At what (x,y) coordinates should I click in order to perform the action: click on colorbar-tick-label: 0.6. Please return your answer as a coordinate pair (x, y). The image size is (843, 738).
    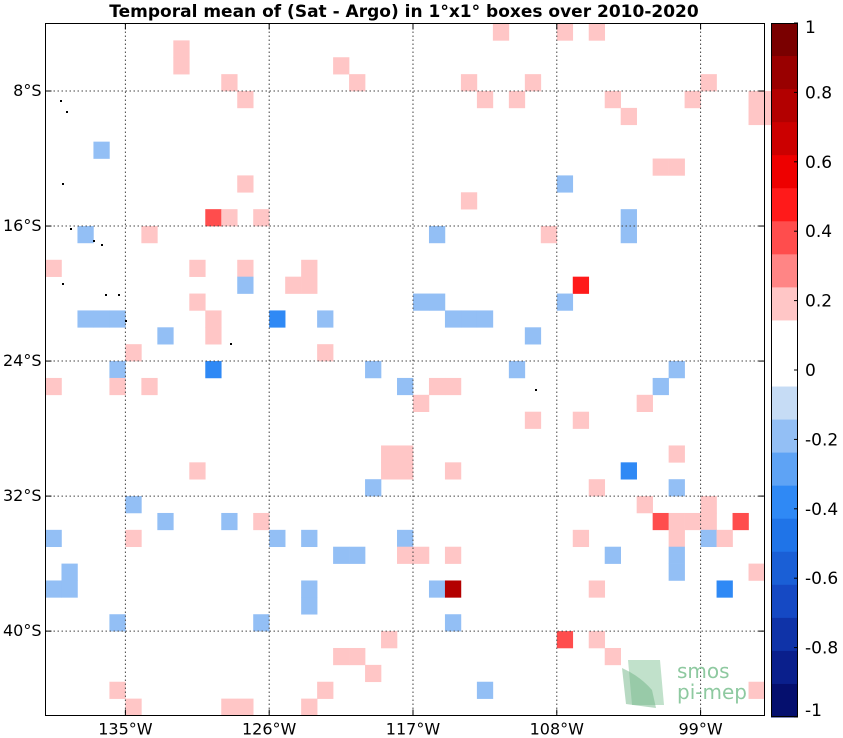
    Looking at the image, I should click on (818, 163).